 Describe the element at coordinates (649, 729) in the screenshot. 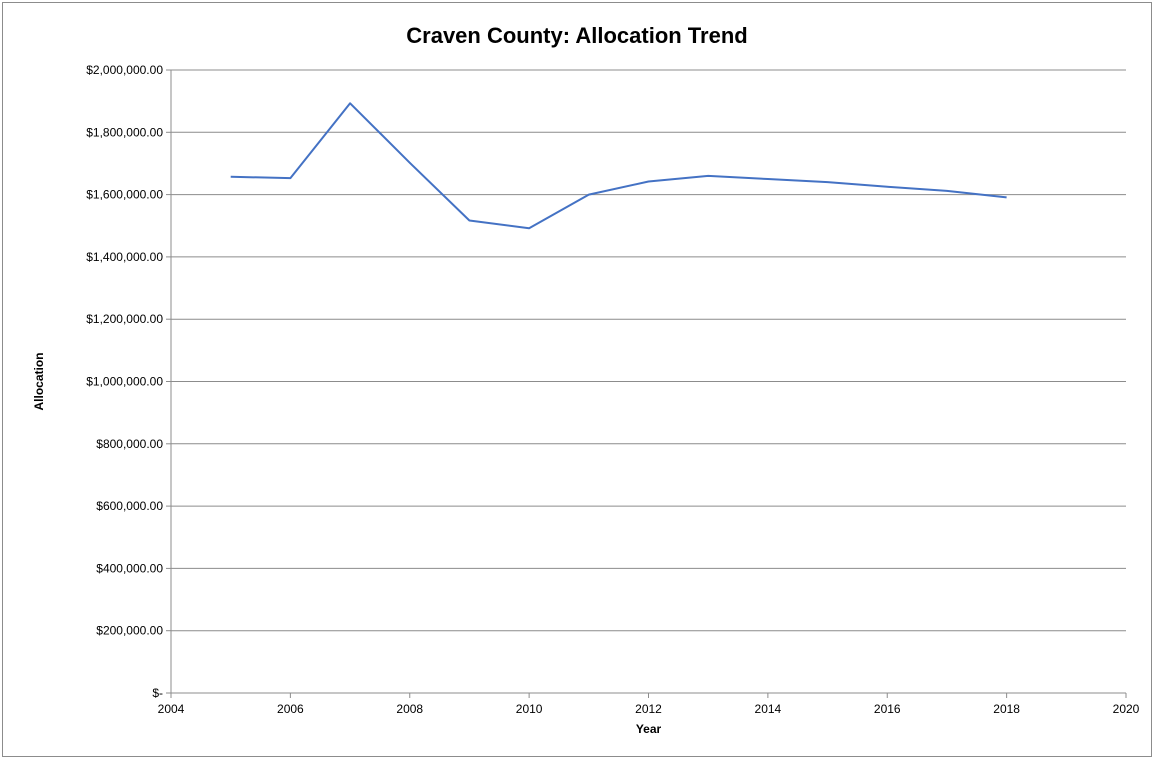

I see `x-axis-title: Year` at that location.